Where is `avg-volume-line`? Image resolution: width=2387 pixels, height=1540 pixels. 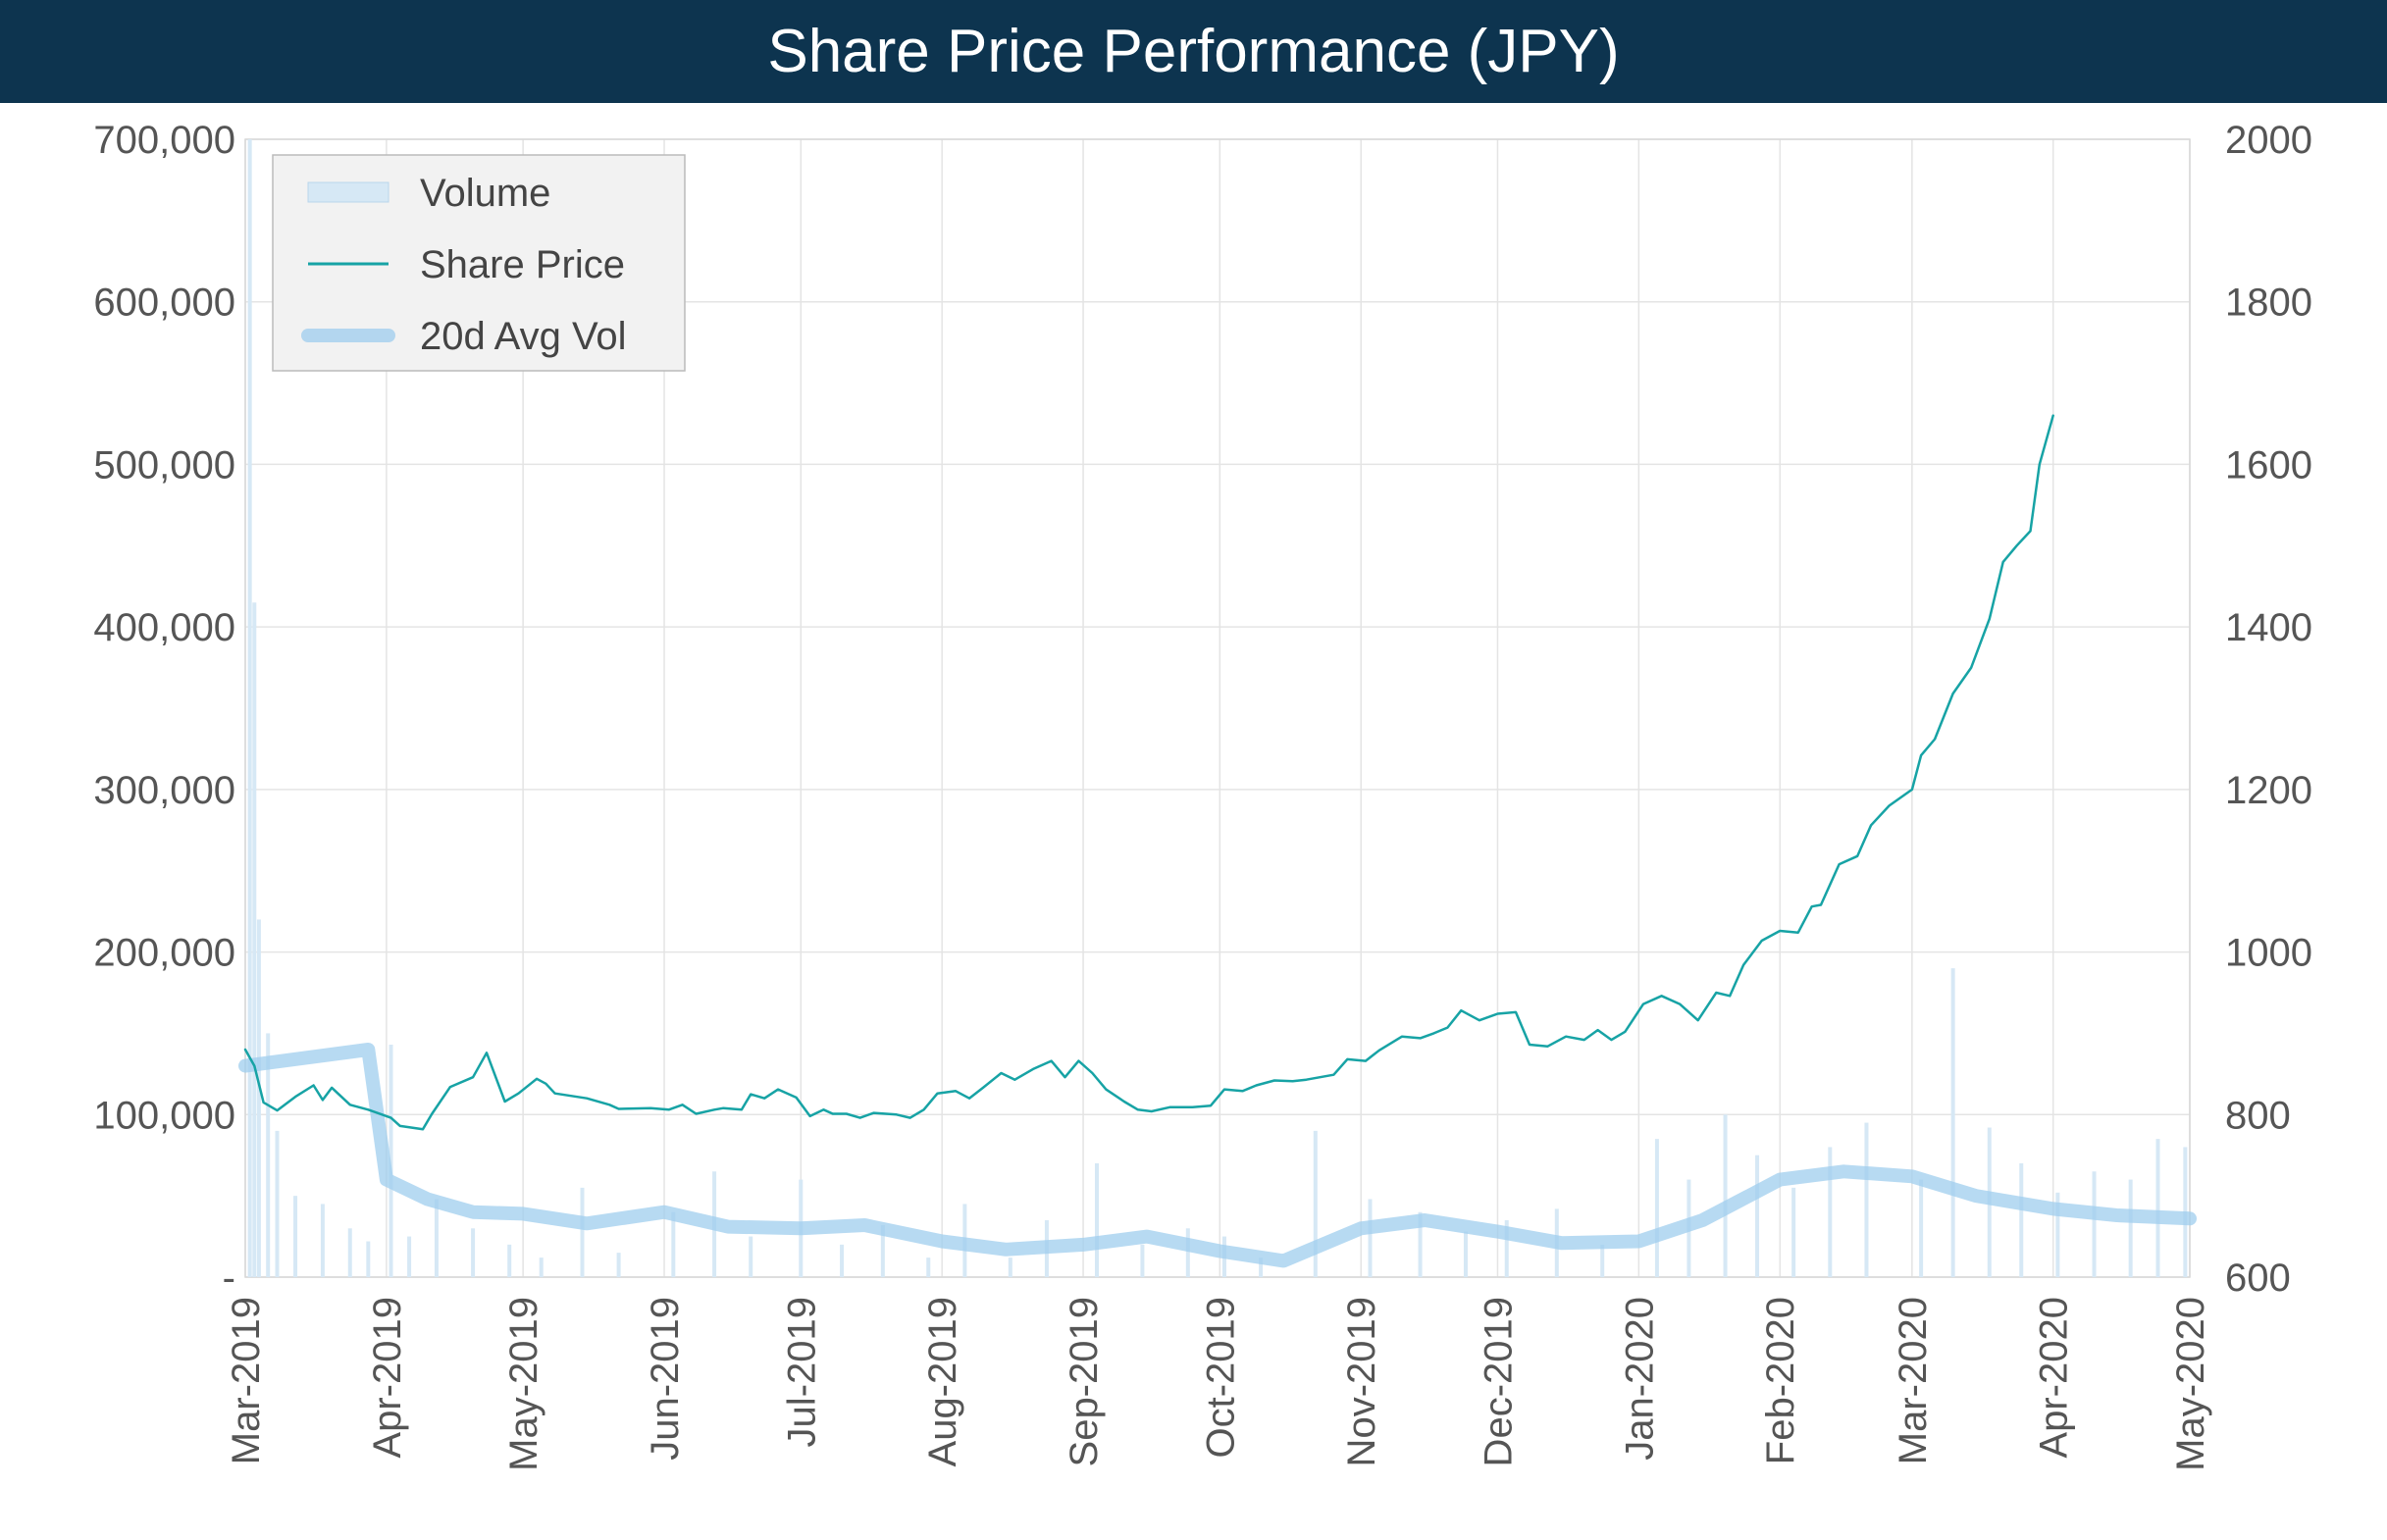 avg-volume-line is located at coordinates (1218, 1155).